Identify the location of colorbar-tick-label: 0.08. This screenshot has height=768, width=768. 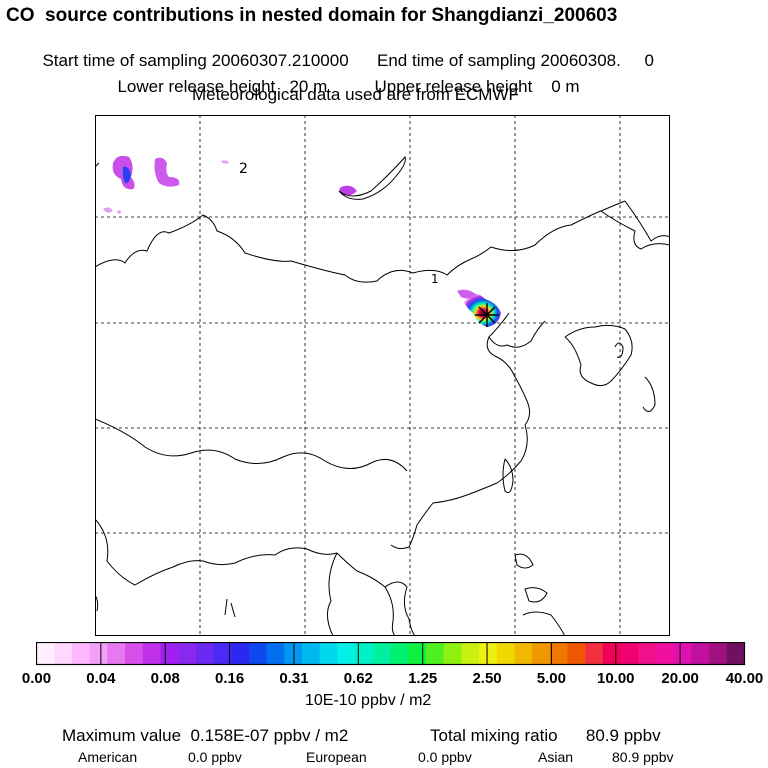
(165, 678).